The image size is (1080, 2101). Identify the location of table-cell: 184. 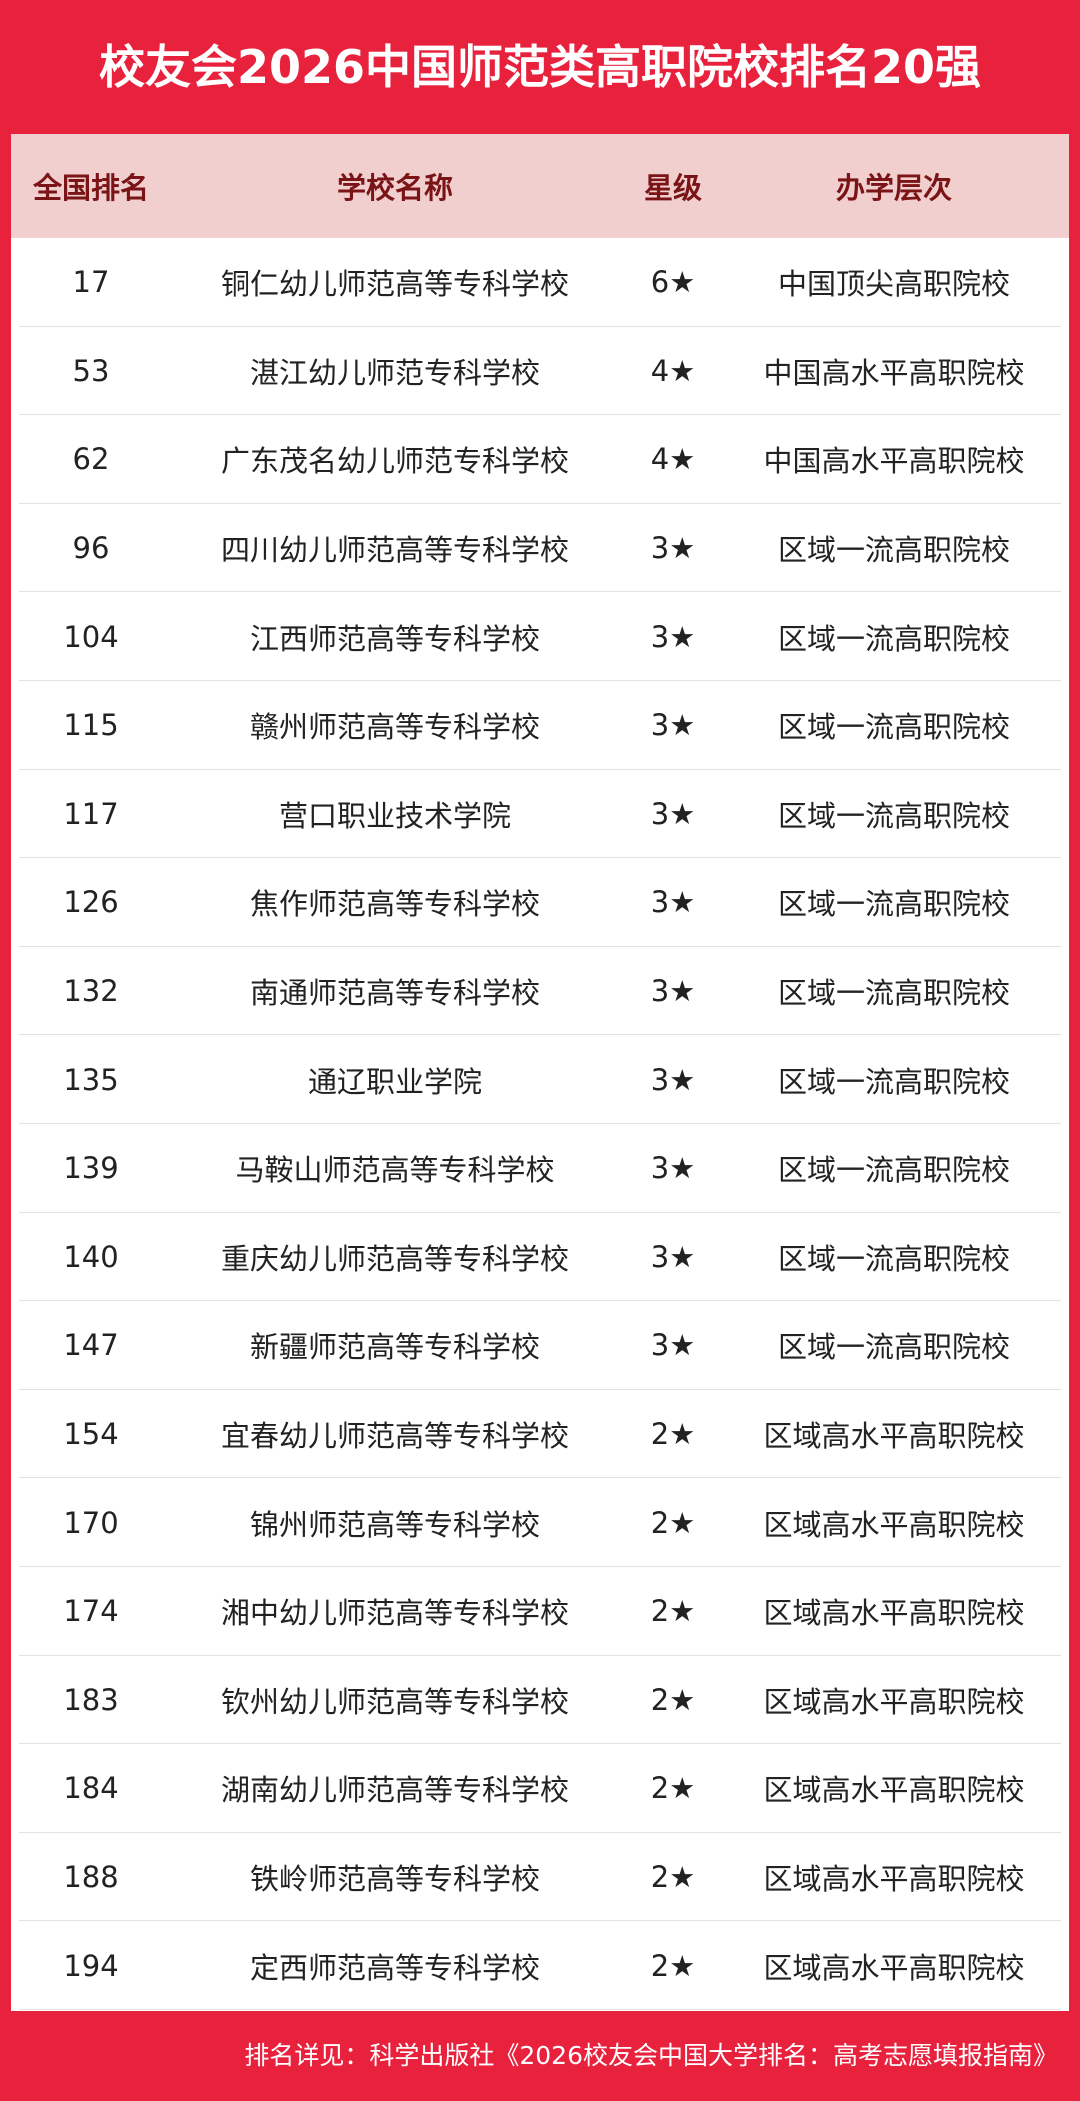
(91, 1788).